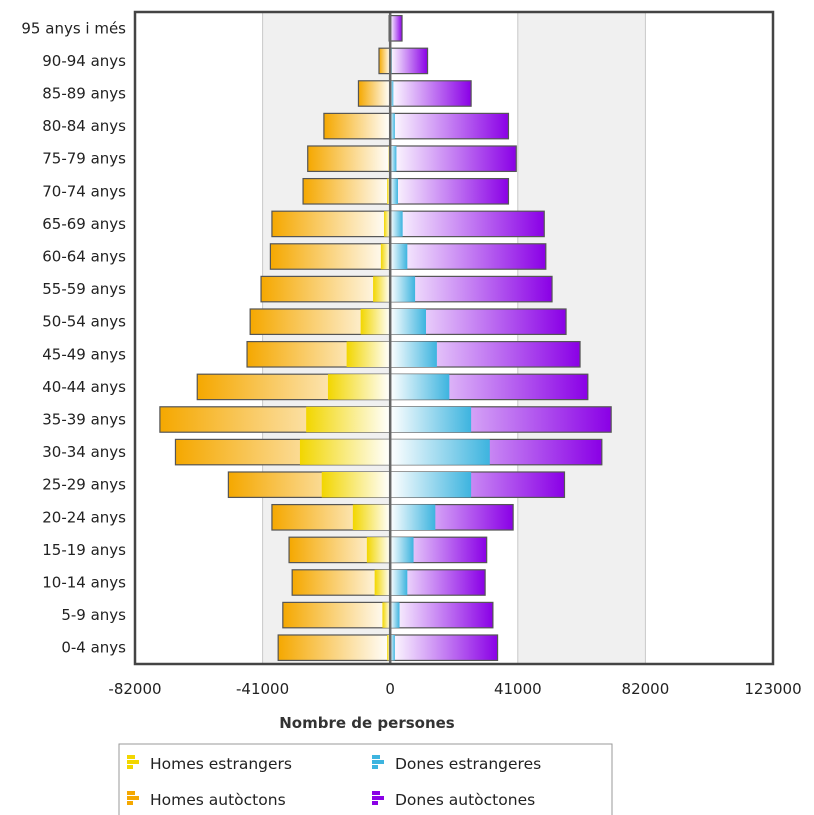  What do you see at coordinates (84, 224) in the screenshot?
I see `y-tick-label: 65-69 anys` at bounding box center [84, 224].